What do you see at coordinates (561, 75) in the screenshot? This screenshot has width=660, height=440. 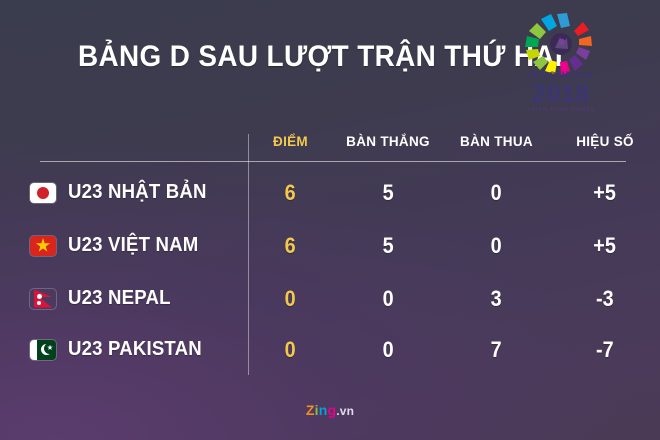 I see `logo-country-label: INDONESIA` at bounding box center [561, 75].